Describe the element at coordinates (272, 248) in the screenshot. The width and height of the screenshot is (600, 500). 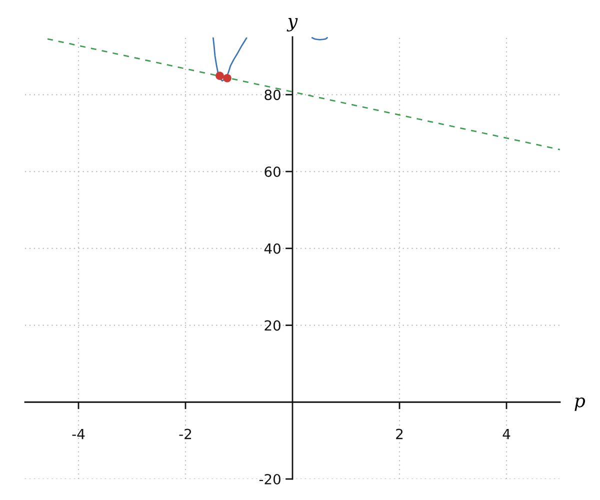
I see `y-tick-label: 40` at that location.